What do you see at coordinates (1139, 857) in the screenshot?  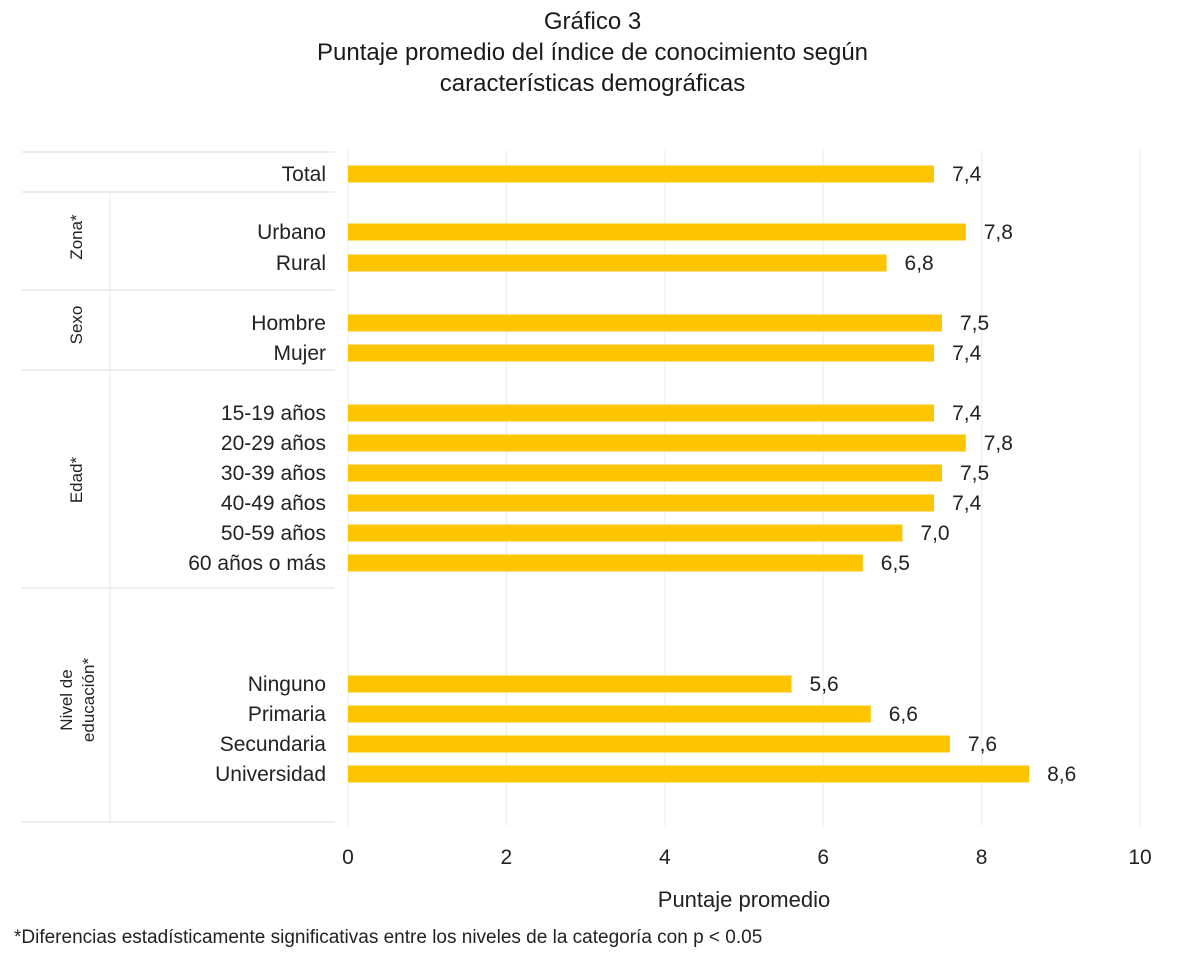 I see `x-tick-label-5: 10` at bounding box center [1139, 857].